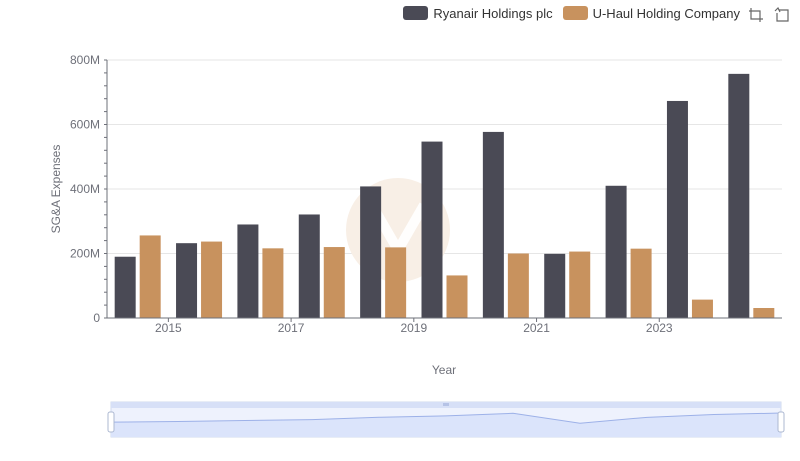  I want to click on bar-ryanair-2024, so click(739, 196).